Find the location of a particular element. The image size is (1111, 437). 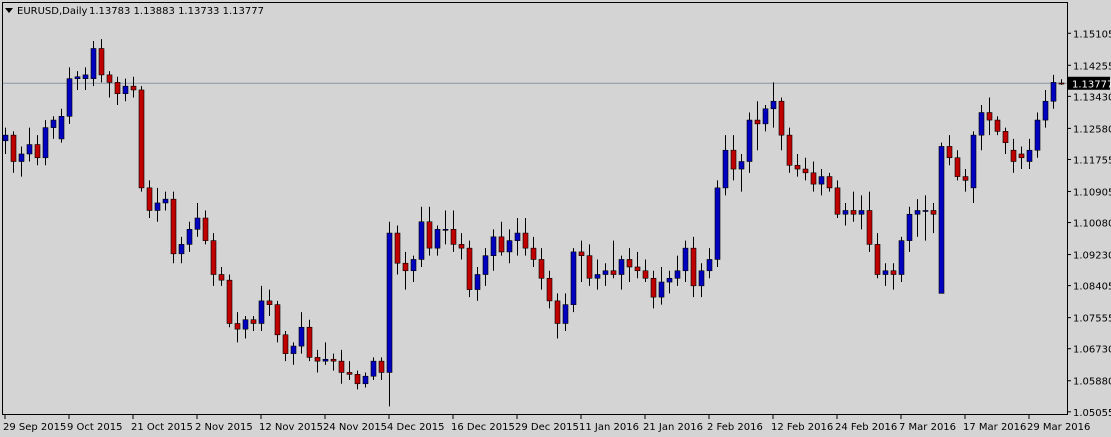

y-tick-label: 1.06730 is located at coordinates (1092, 350).